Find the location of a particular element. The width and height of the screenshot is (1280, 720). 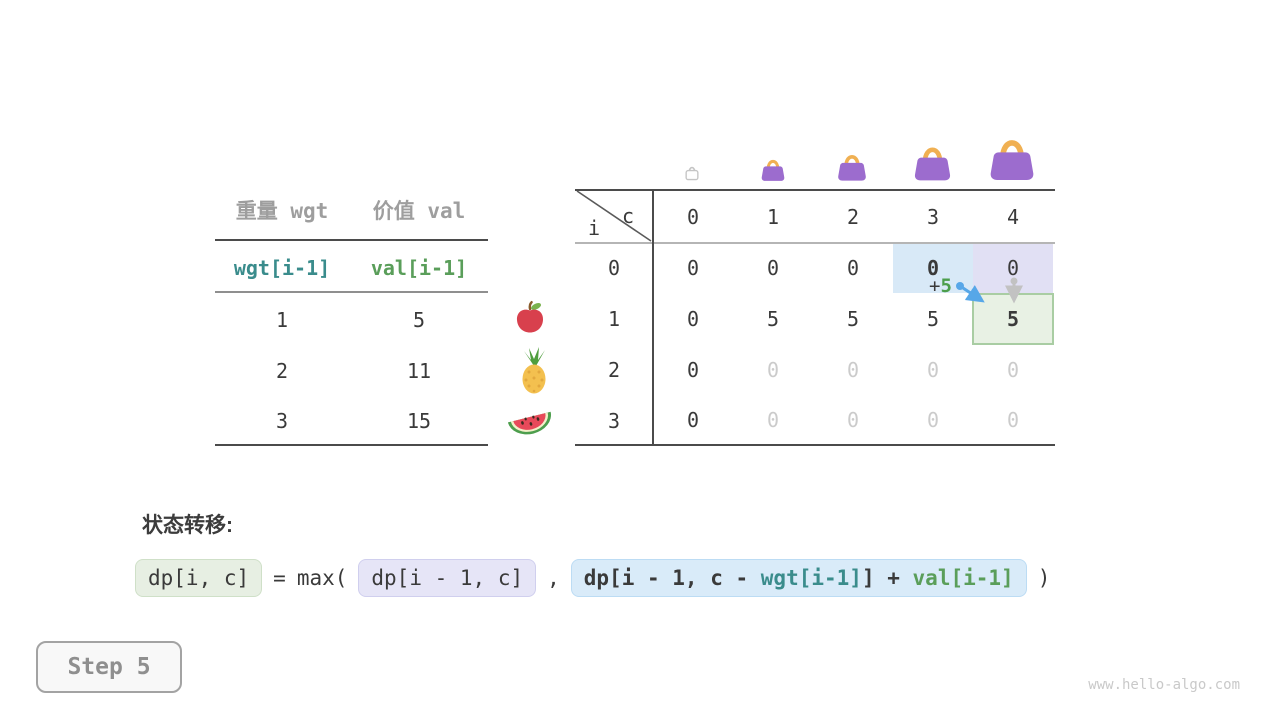

items-table-header-rule is located at coordinates (351, 240).